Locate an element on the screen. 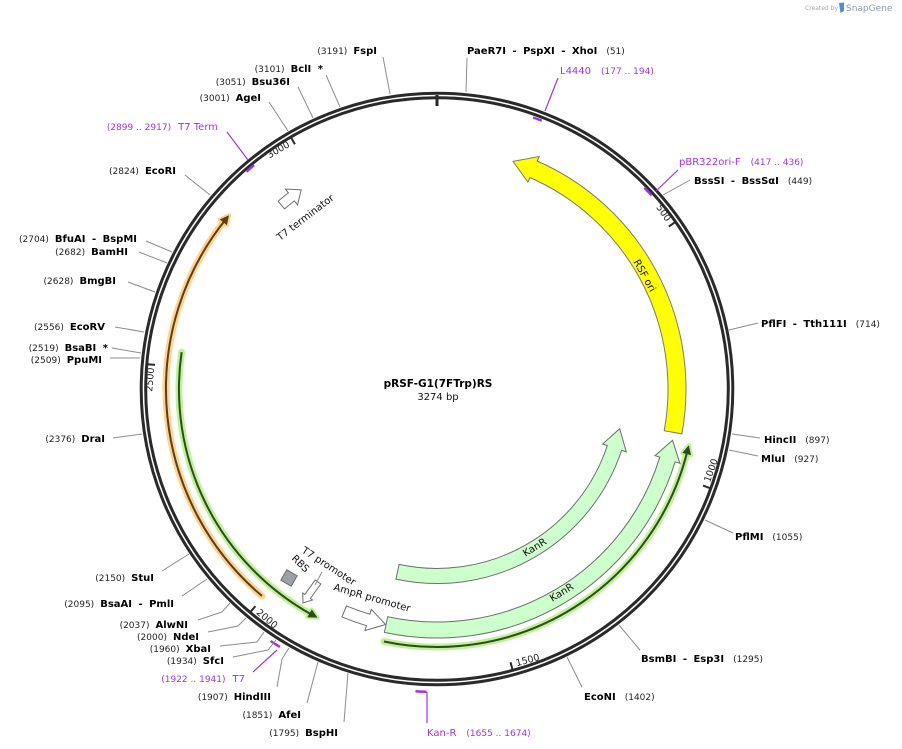 The image size is (902, 749). enzyme-label: (2628) BmgBI is located at coordinates (80, 281).